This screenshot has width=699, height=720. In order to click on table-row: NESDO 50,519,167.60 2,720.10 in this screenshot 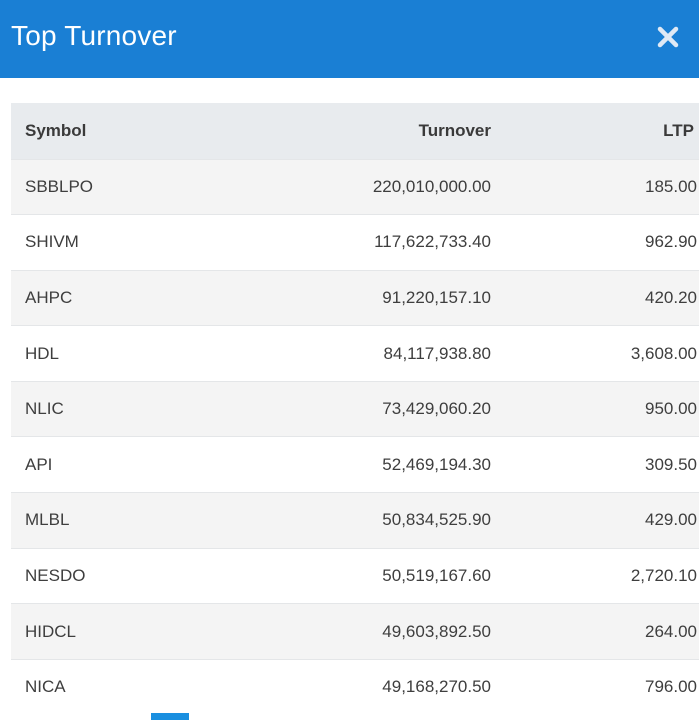, I will do `click(355, 576)`.